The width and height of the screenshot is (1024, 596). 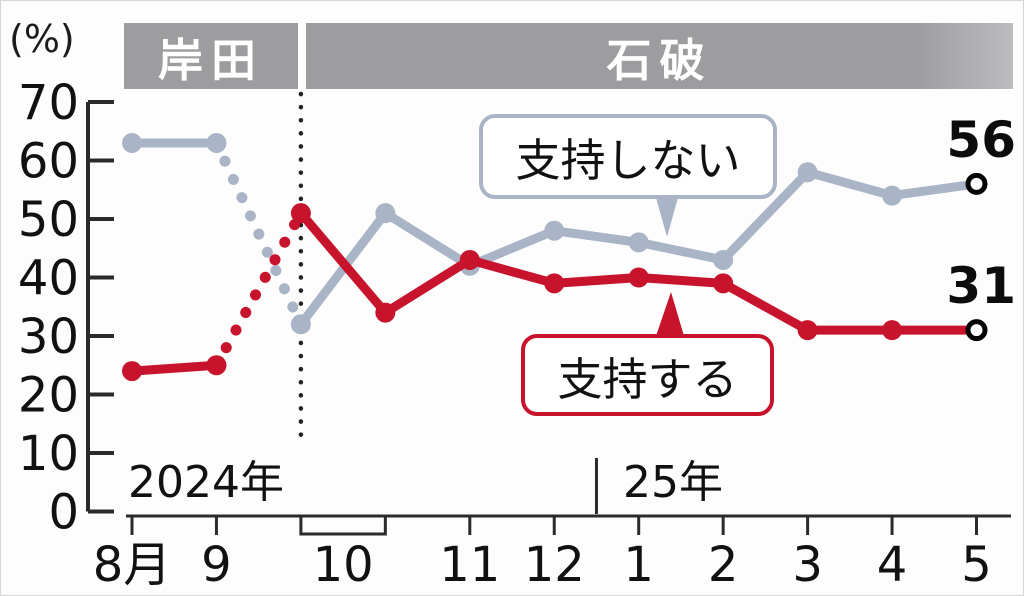 What do you see at coordinates (638, 565) in the screenshot?
I see `x-tick-label: 1` at bounding box center [638, 565].